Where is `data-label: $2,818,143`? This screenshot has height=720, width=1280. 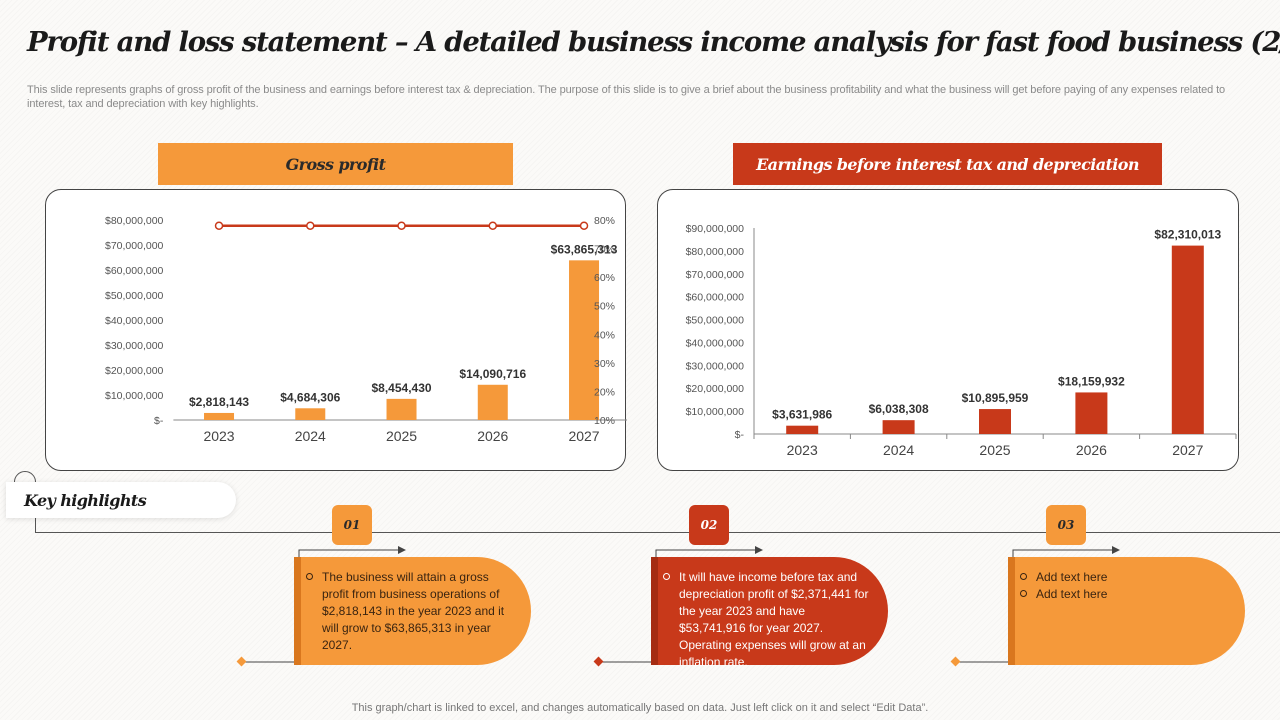 data-label: $2,818,143 is located at coordinates (219, 402).